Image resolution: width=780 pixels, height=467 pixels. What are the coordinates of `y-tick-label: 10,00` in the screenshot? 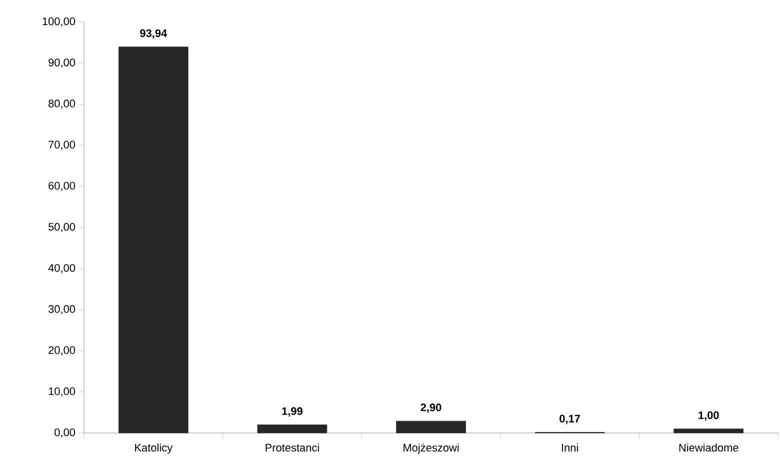 It's located at (62, 391).